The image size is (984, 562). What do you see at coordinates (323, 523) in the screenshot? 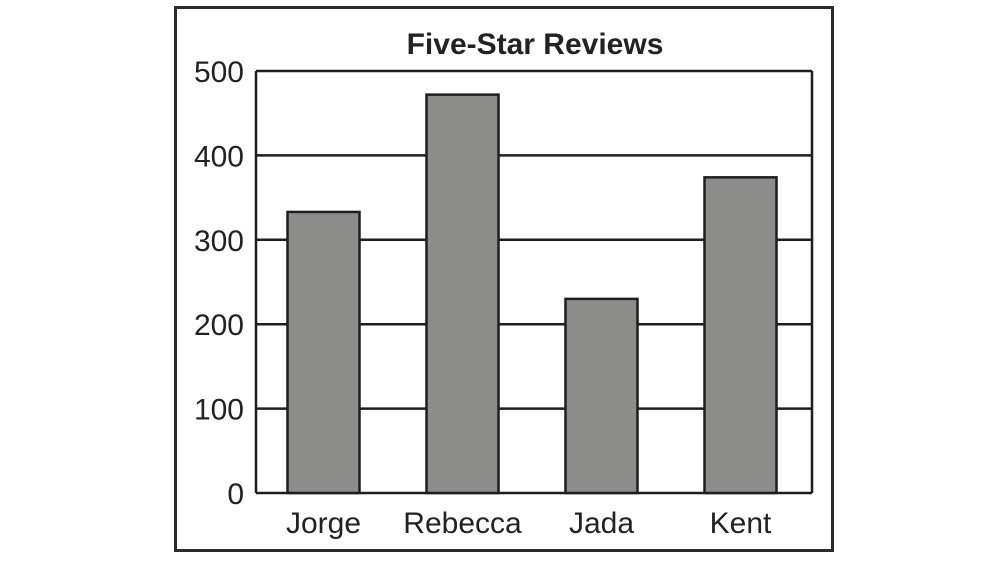
I see `x-tick-label-jorge: Jorge` at bounding box center [323, 523].